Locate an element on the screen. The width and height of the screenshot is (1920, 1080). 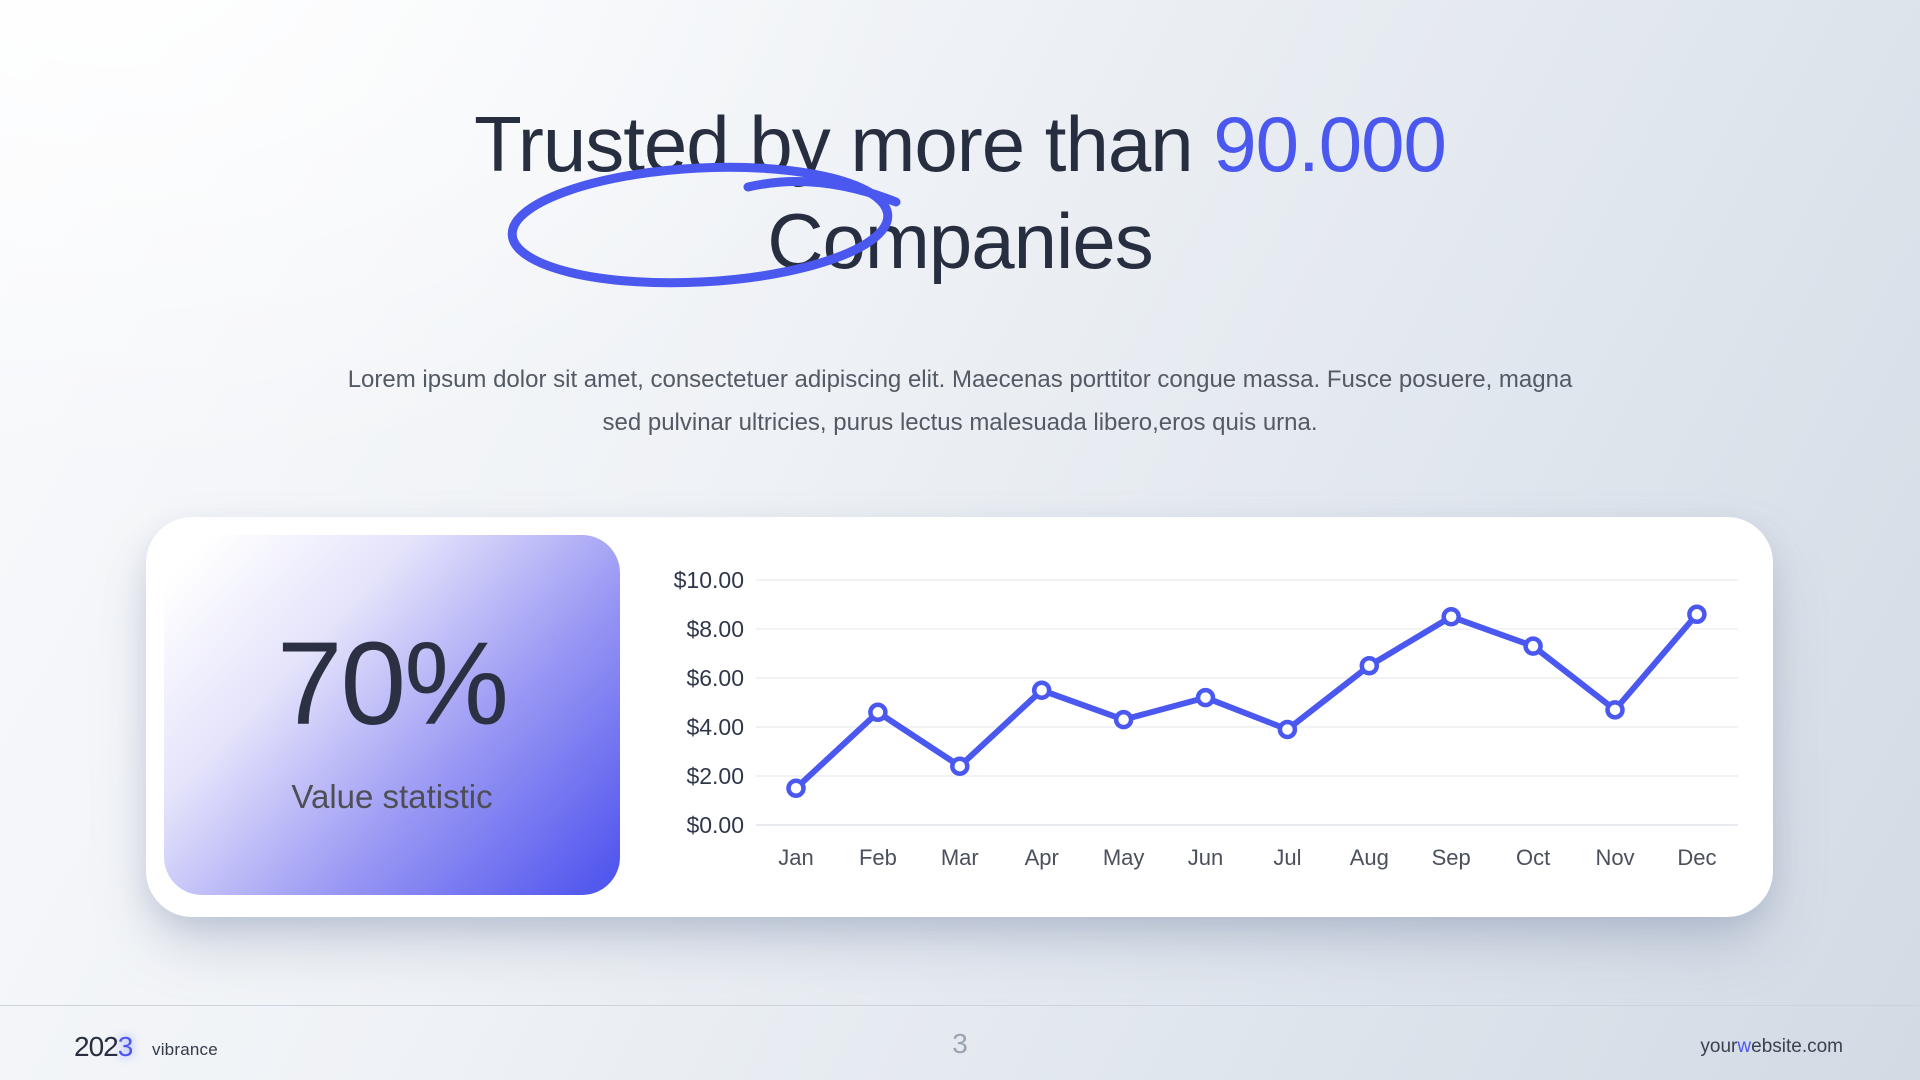
x-axis-month-label: May is located at coordinates (1124, 857).